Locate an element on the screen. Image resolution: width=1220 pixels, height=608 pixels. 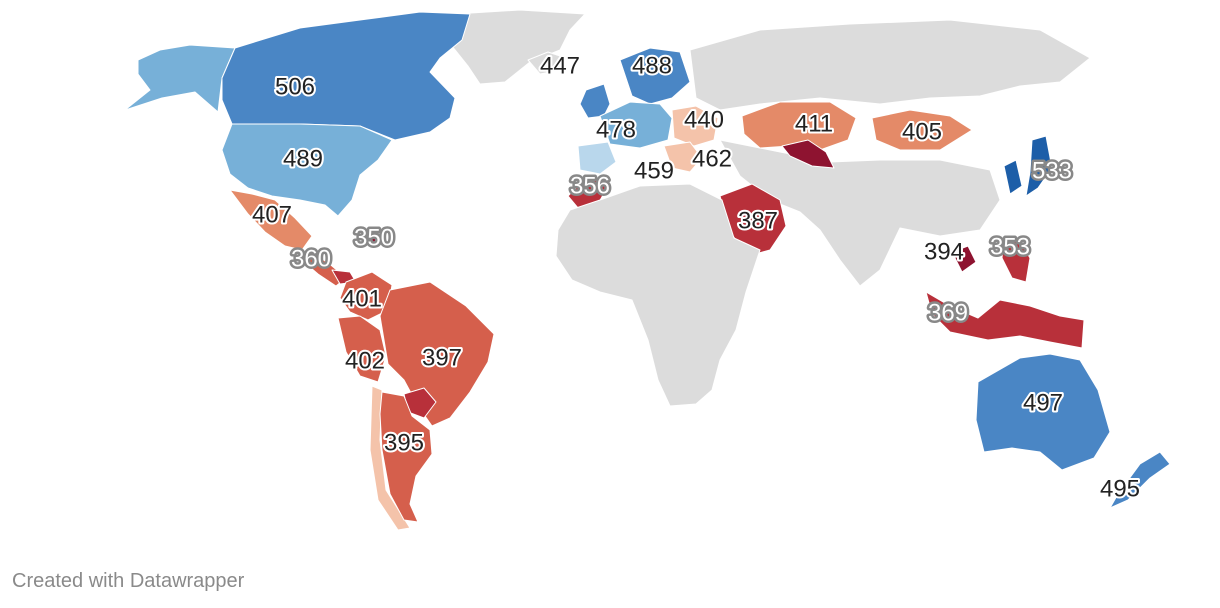
label-japan: 533 is located at coordinates (1052, 170).